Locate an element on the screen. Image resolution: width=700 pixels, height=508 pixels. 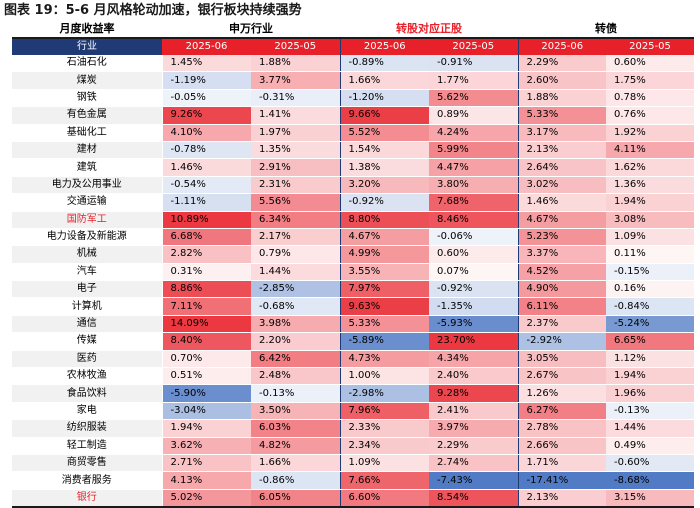
table-row: 有色金属 9.26% 1.41% 9.66% 0.89% 5.33% 0.76% is located at coordinates (353, 115).